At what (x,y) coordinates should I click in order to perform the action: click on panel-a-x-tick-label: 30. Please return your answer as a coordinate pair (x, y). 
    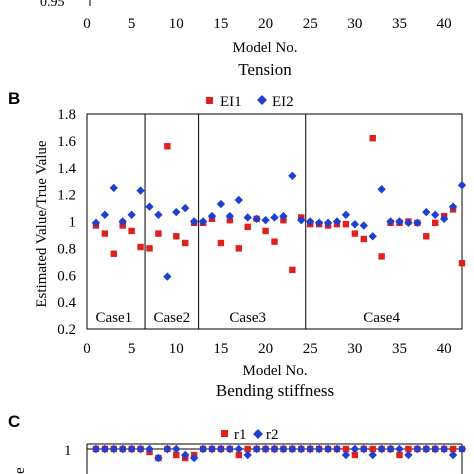
    Looking at the image, I should click on (354, 24).